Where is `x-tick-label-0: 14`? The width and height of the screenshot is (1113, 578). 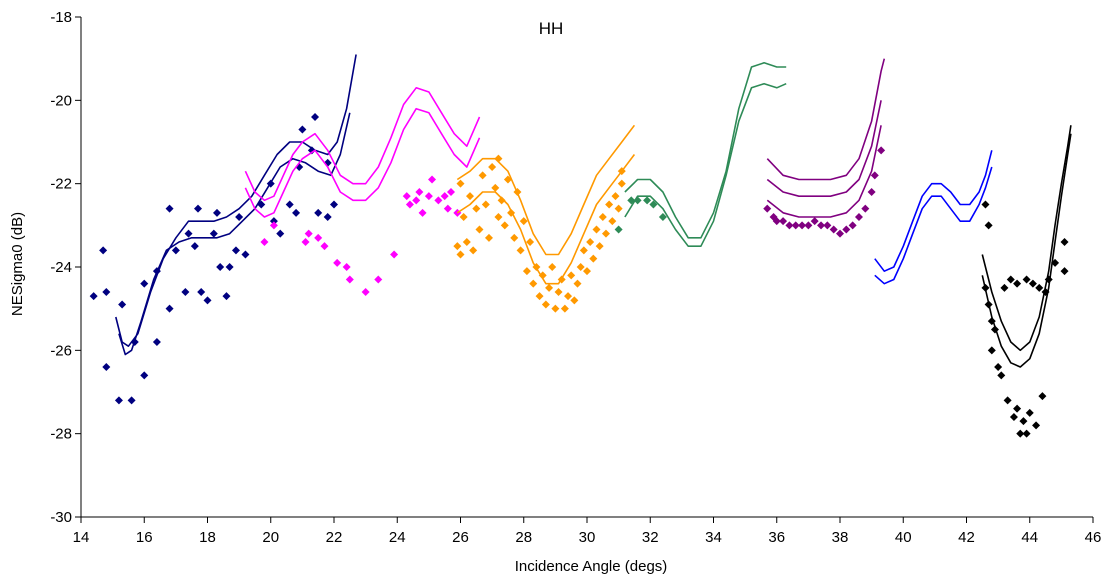
x-tick-label-0: 14 is located at coordinates (81, 537).